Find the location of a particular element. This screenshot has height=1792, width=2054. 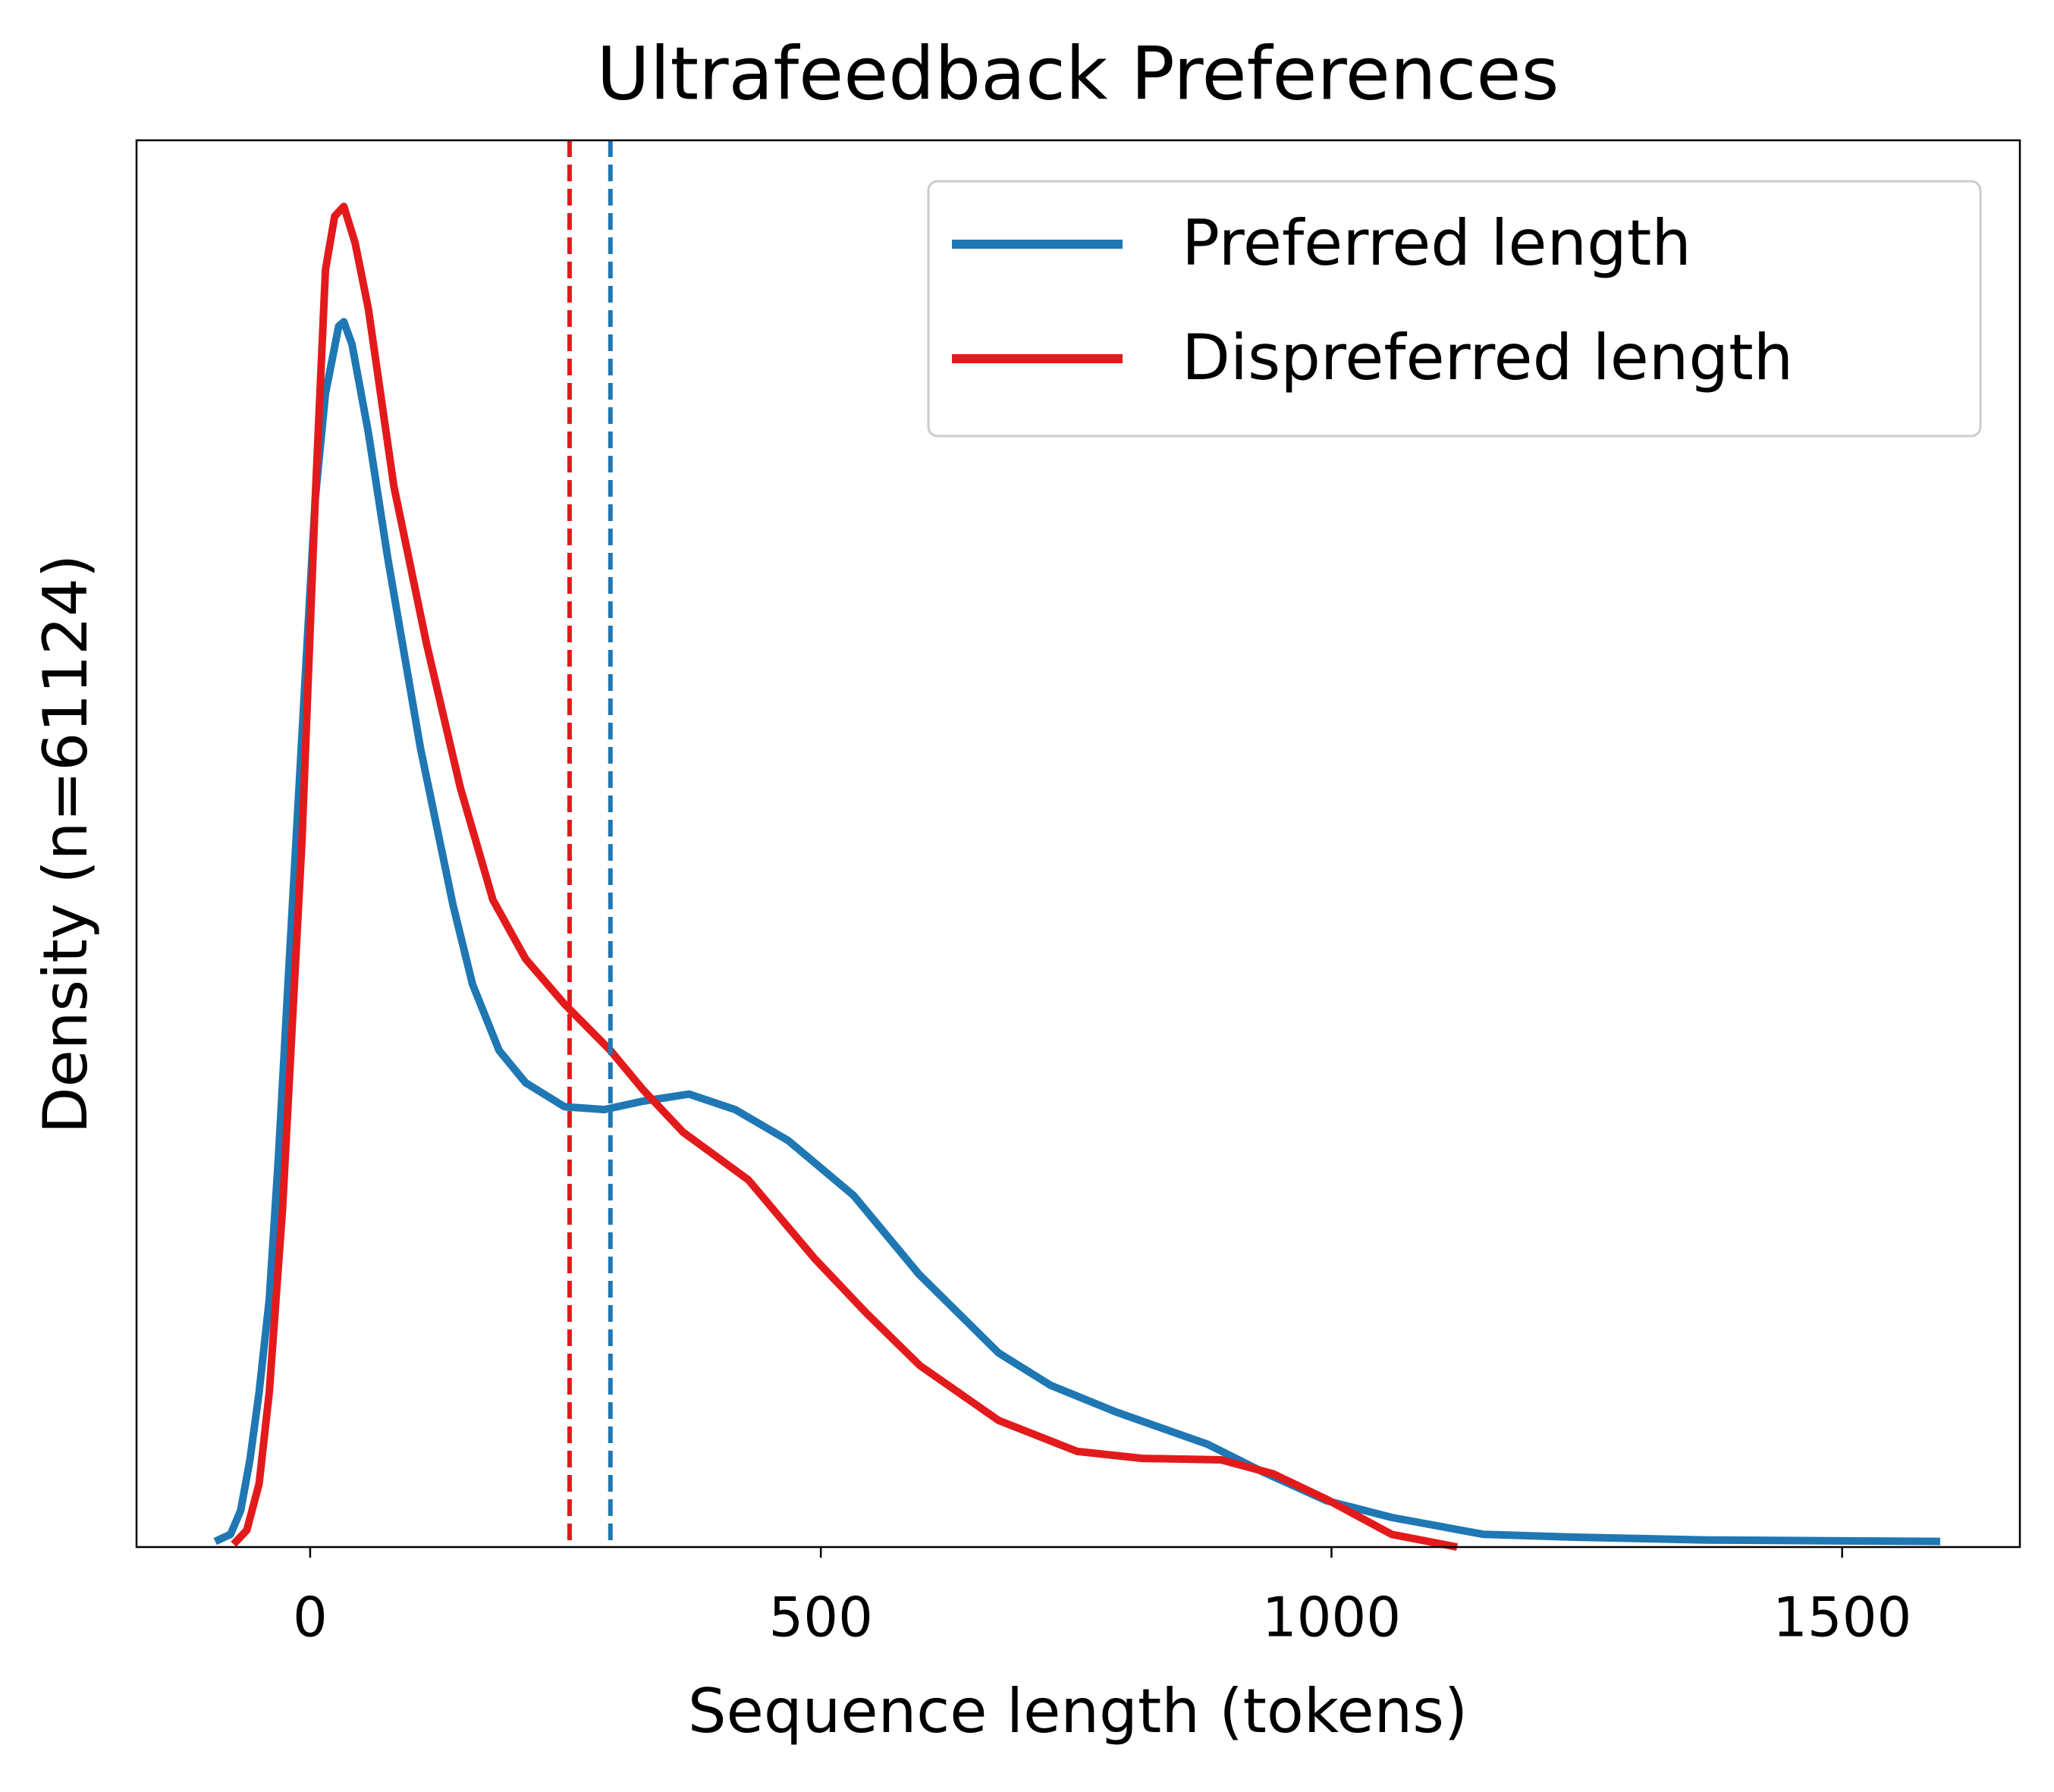

legend-label: Dispreferred length is located at coordinates (1487, 357).